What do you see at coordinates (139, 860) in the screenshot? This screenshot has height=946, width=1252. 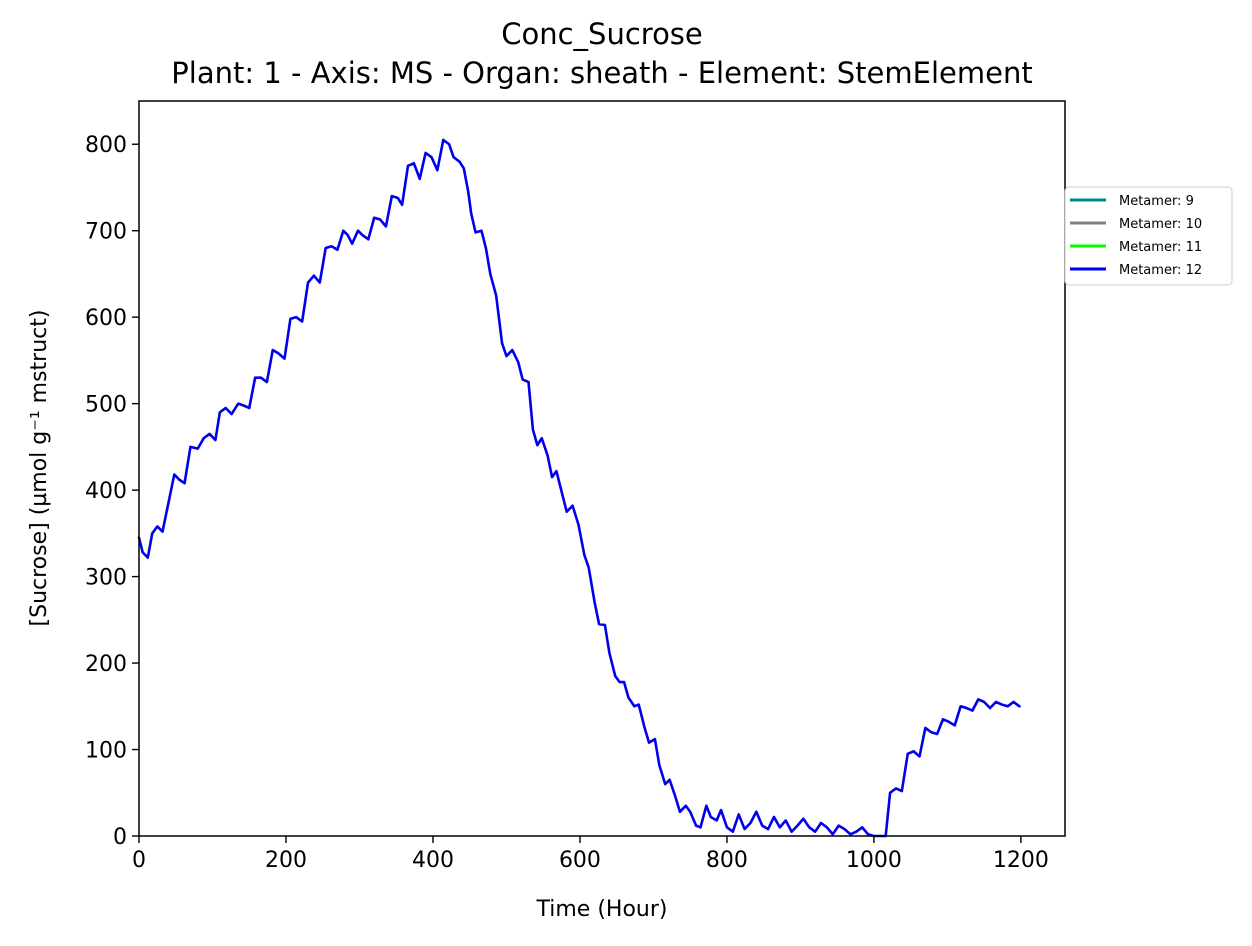 I see `x-tick-label: 0` at bounding box center [139, 860].